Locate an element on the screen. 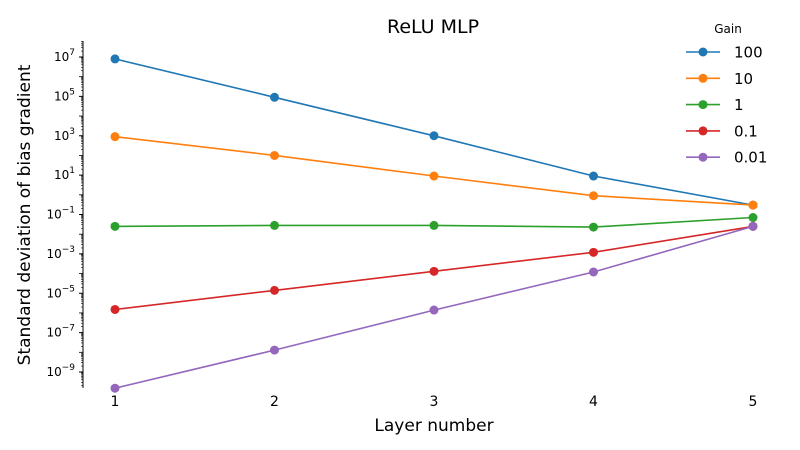 The width and height of the screenshot is (800, 450). y-tick-label: 10⁻¹ is located at coordinates (60, 214).